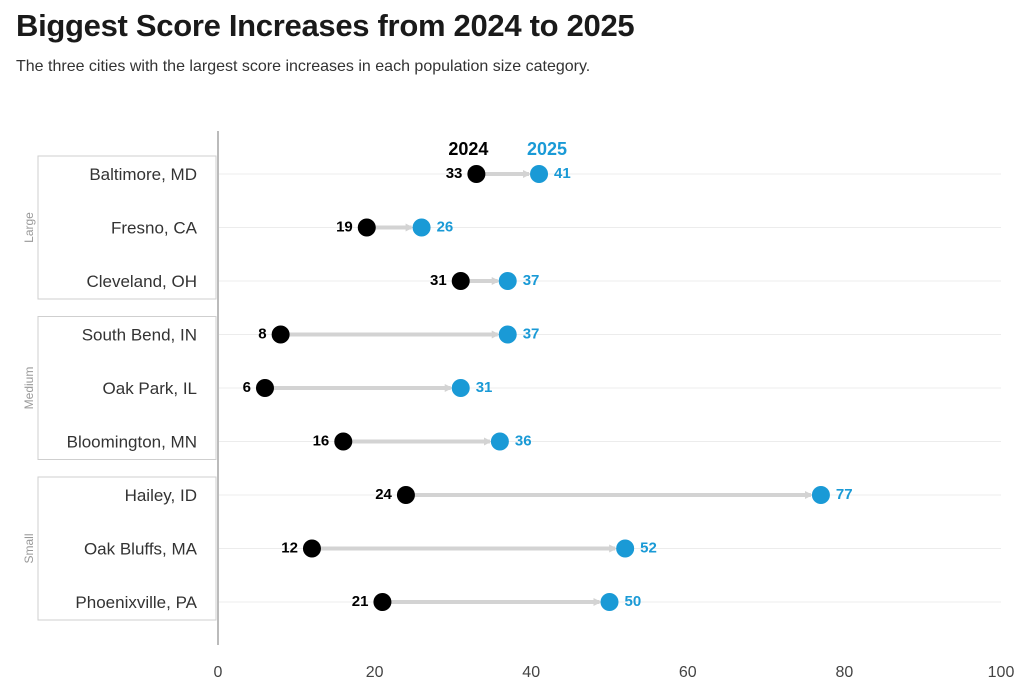 The width and height of the screenshot is (1030, 695). I want to click on x-tick-label: 20, so click(375, 672).